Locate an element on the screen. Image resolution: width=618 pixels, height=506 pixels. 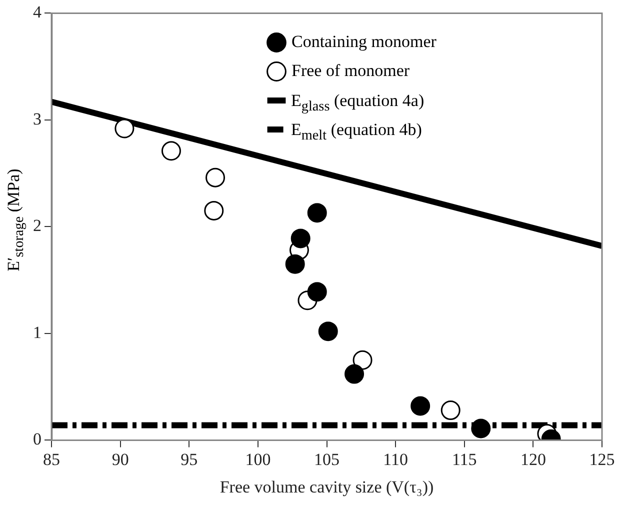
y-tick-label: 2 is located at coordinates (37, 226).